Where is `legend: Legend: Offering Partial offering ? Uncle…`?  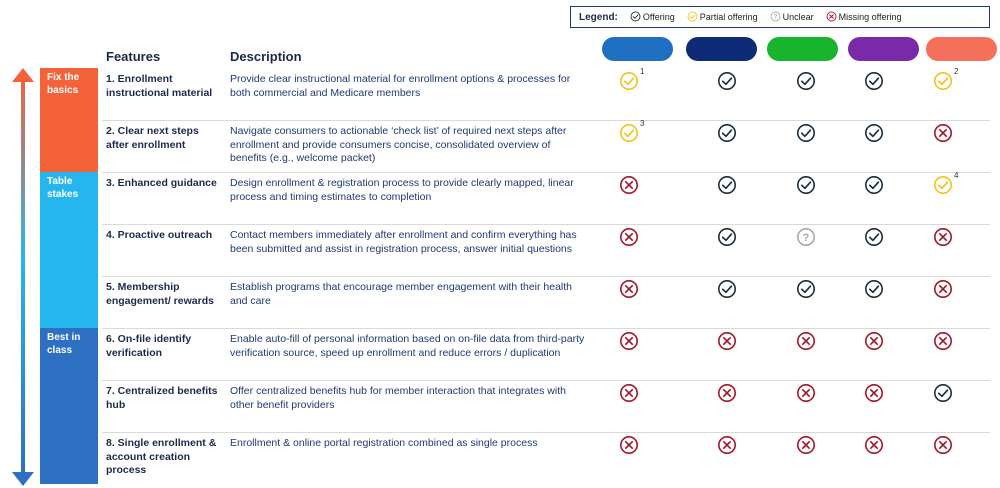
legend: Legend: Offering Partial offering ? Uncle… is located at coordinates (780, 17).